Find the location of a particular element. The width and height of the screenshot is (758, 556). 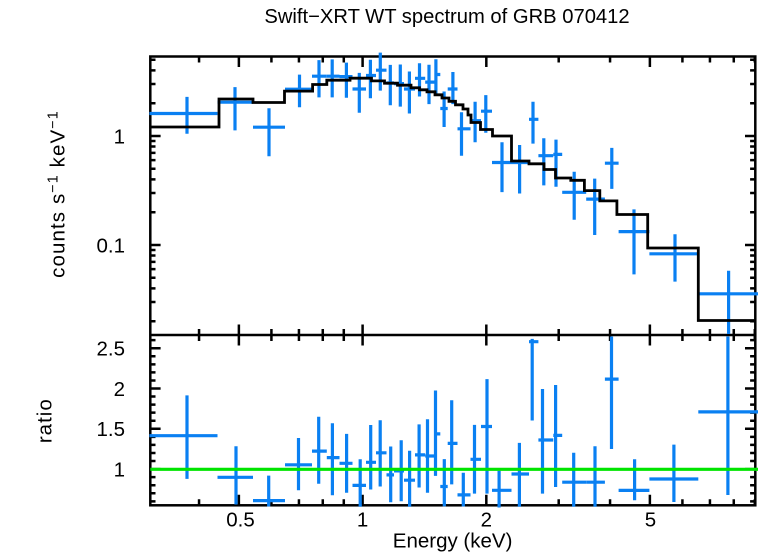

svg-text: counts s−1 keV−1 is located at coordinates (58, 194).